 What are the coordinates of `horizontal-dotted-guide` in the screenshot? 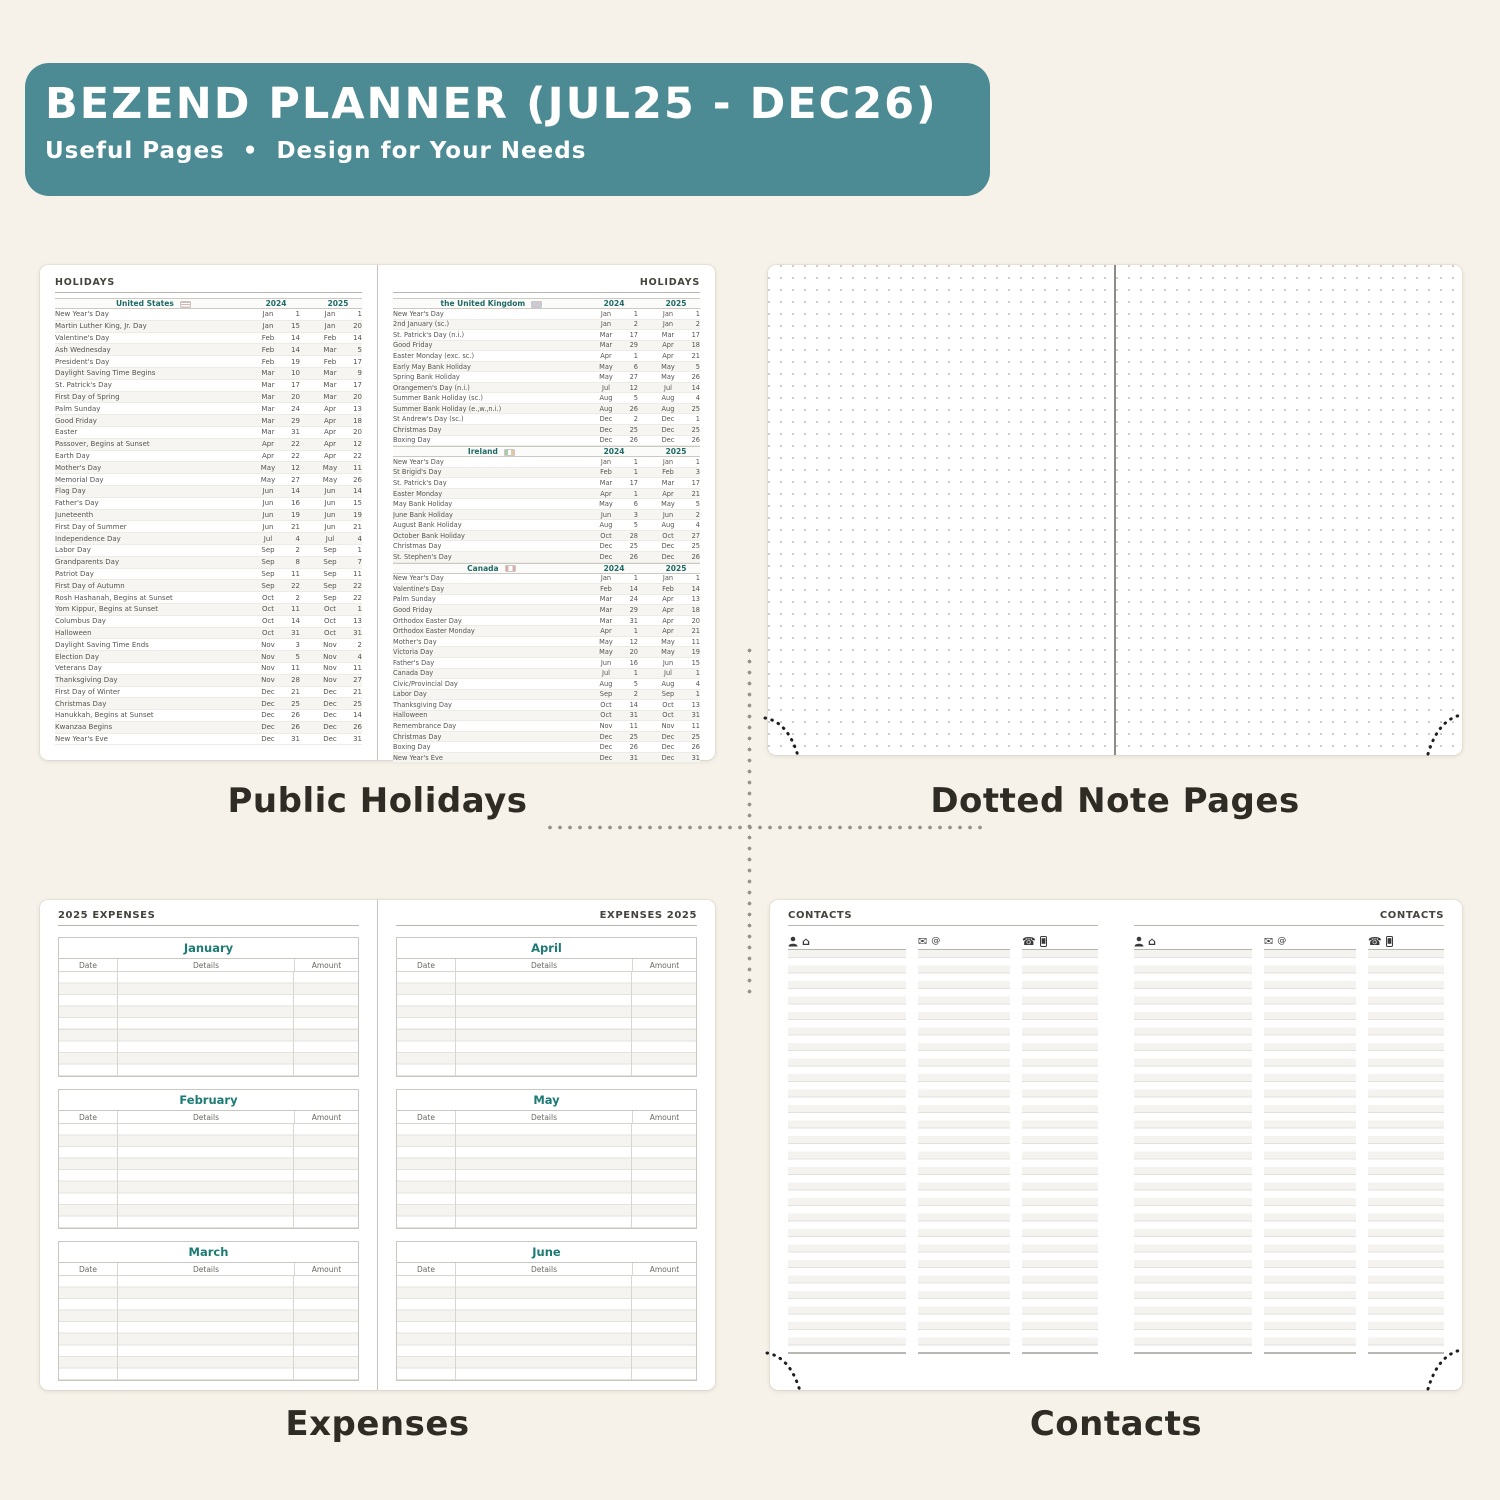 It's located at (765, 827).